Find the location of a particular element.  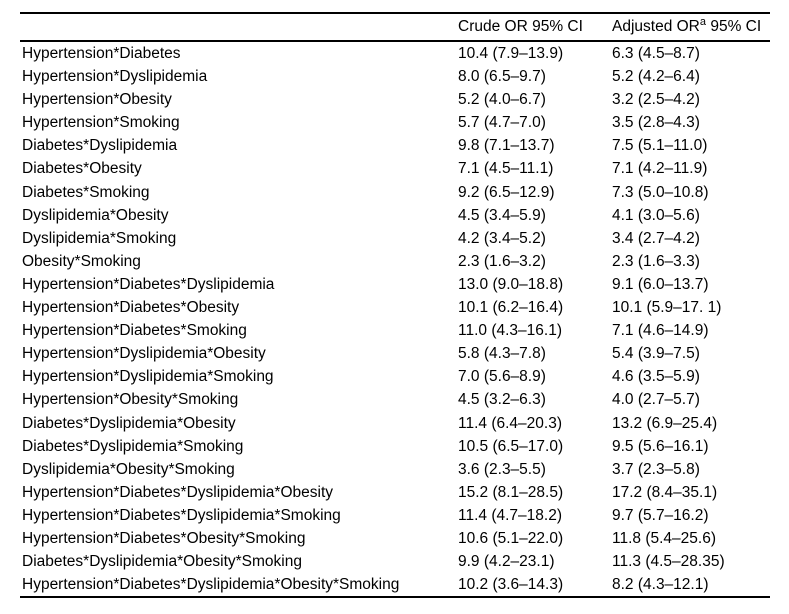

header-adjusted-or-column: Adjusted ORa 95% CI is located at coordinates (691, 27).